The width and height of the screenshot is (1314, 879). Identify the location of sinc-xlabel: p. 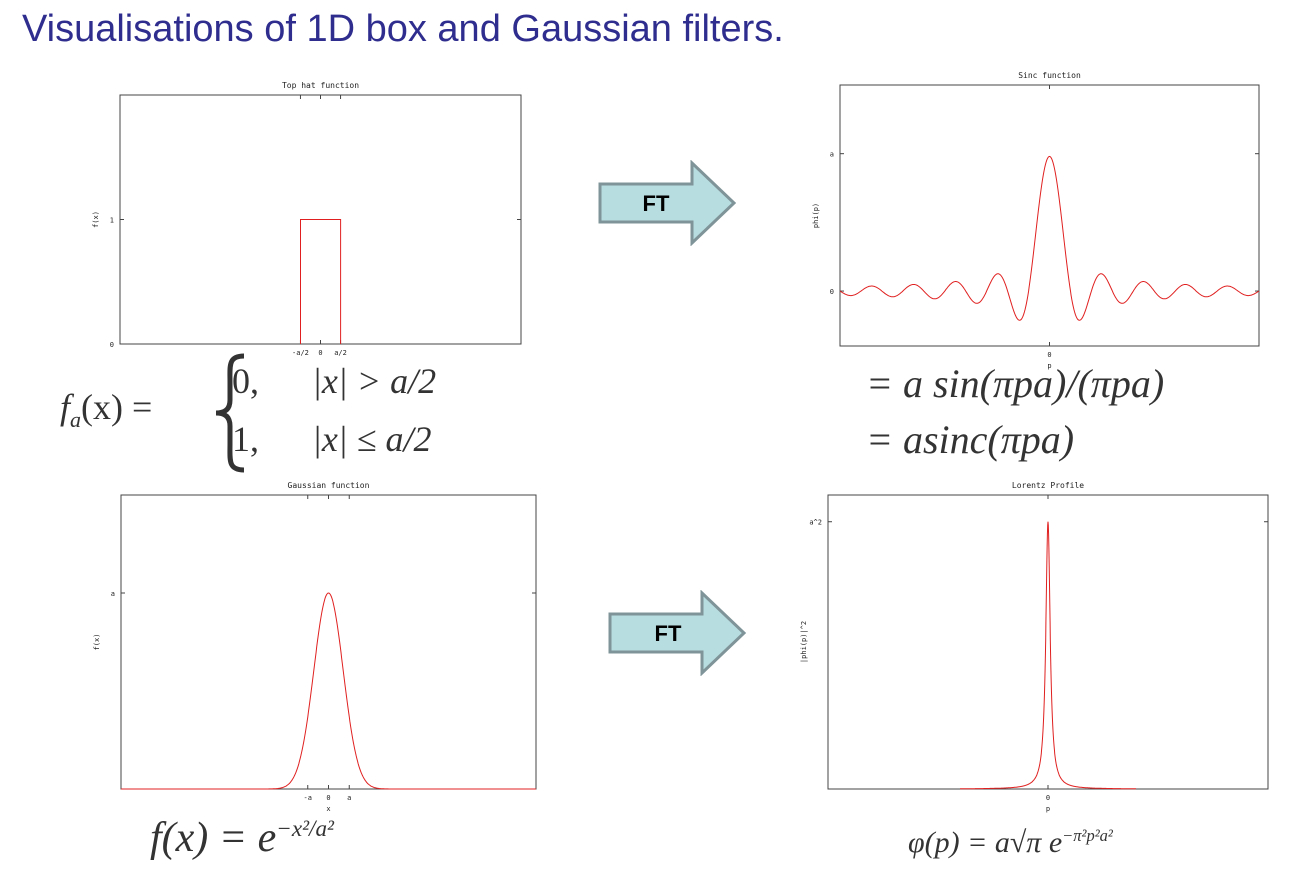
(1049, 366).